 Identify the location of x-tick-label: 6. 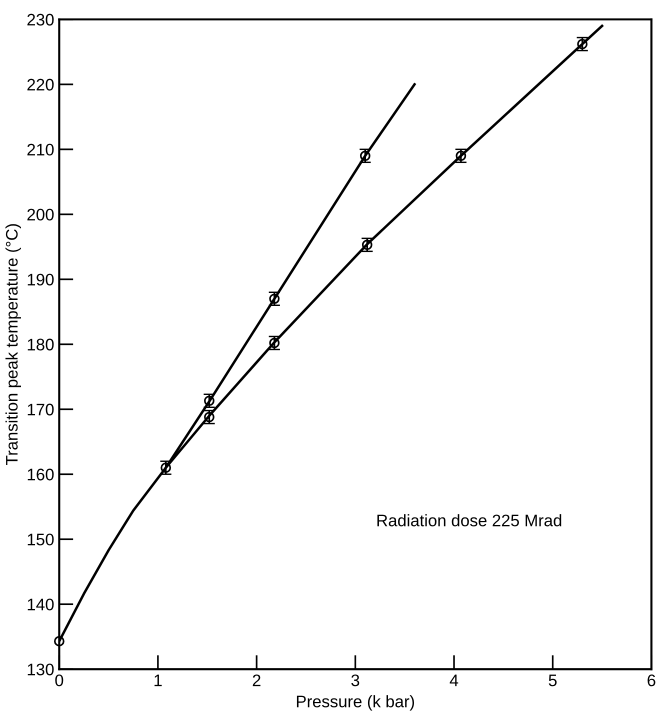
(652, 680).